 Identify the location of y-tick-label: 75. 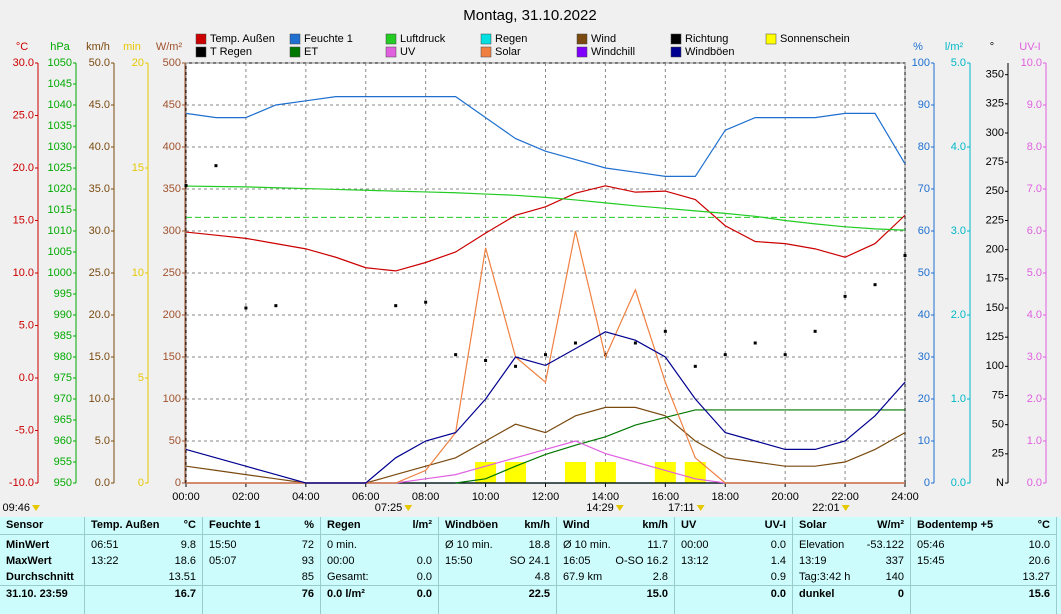
(998, 395).